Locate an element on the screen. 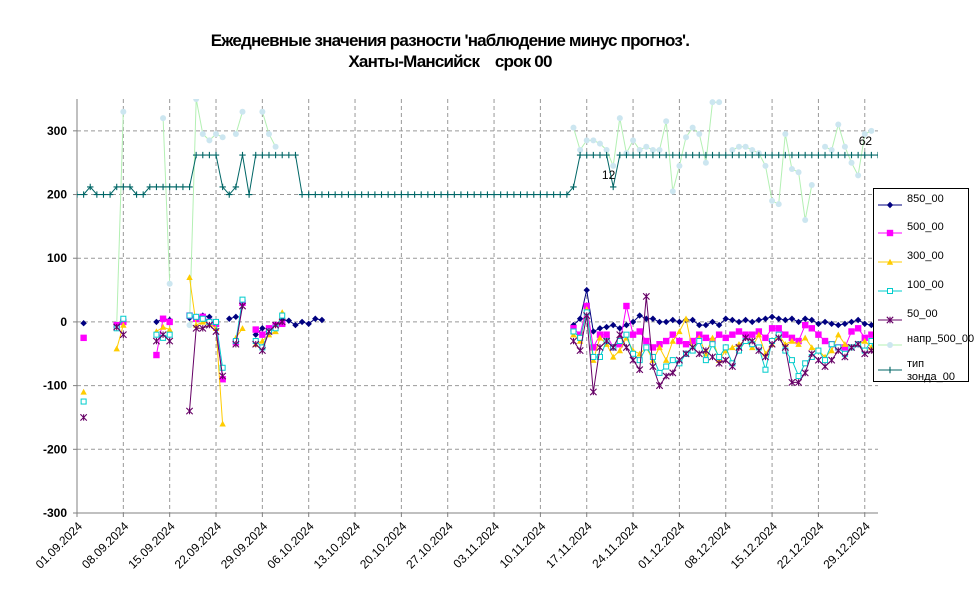 This screenshot has width=976, height=599. x-tick-label: 20.10.2024 is located at coordinates (383, 545).